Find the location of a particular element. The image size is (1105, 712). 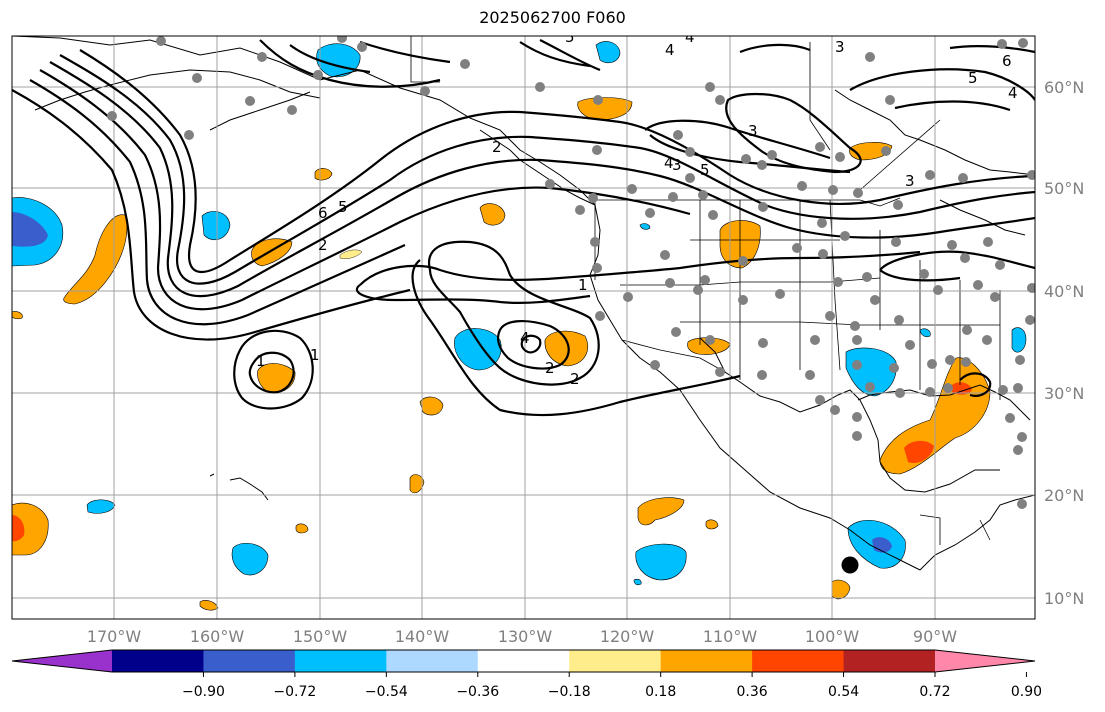

colorbar-tick-label: 0.90 is located at coordinates (1026, 692).